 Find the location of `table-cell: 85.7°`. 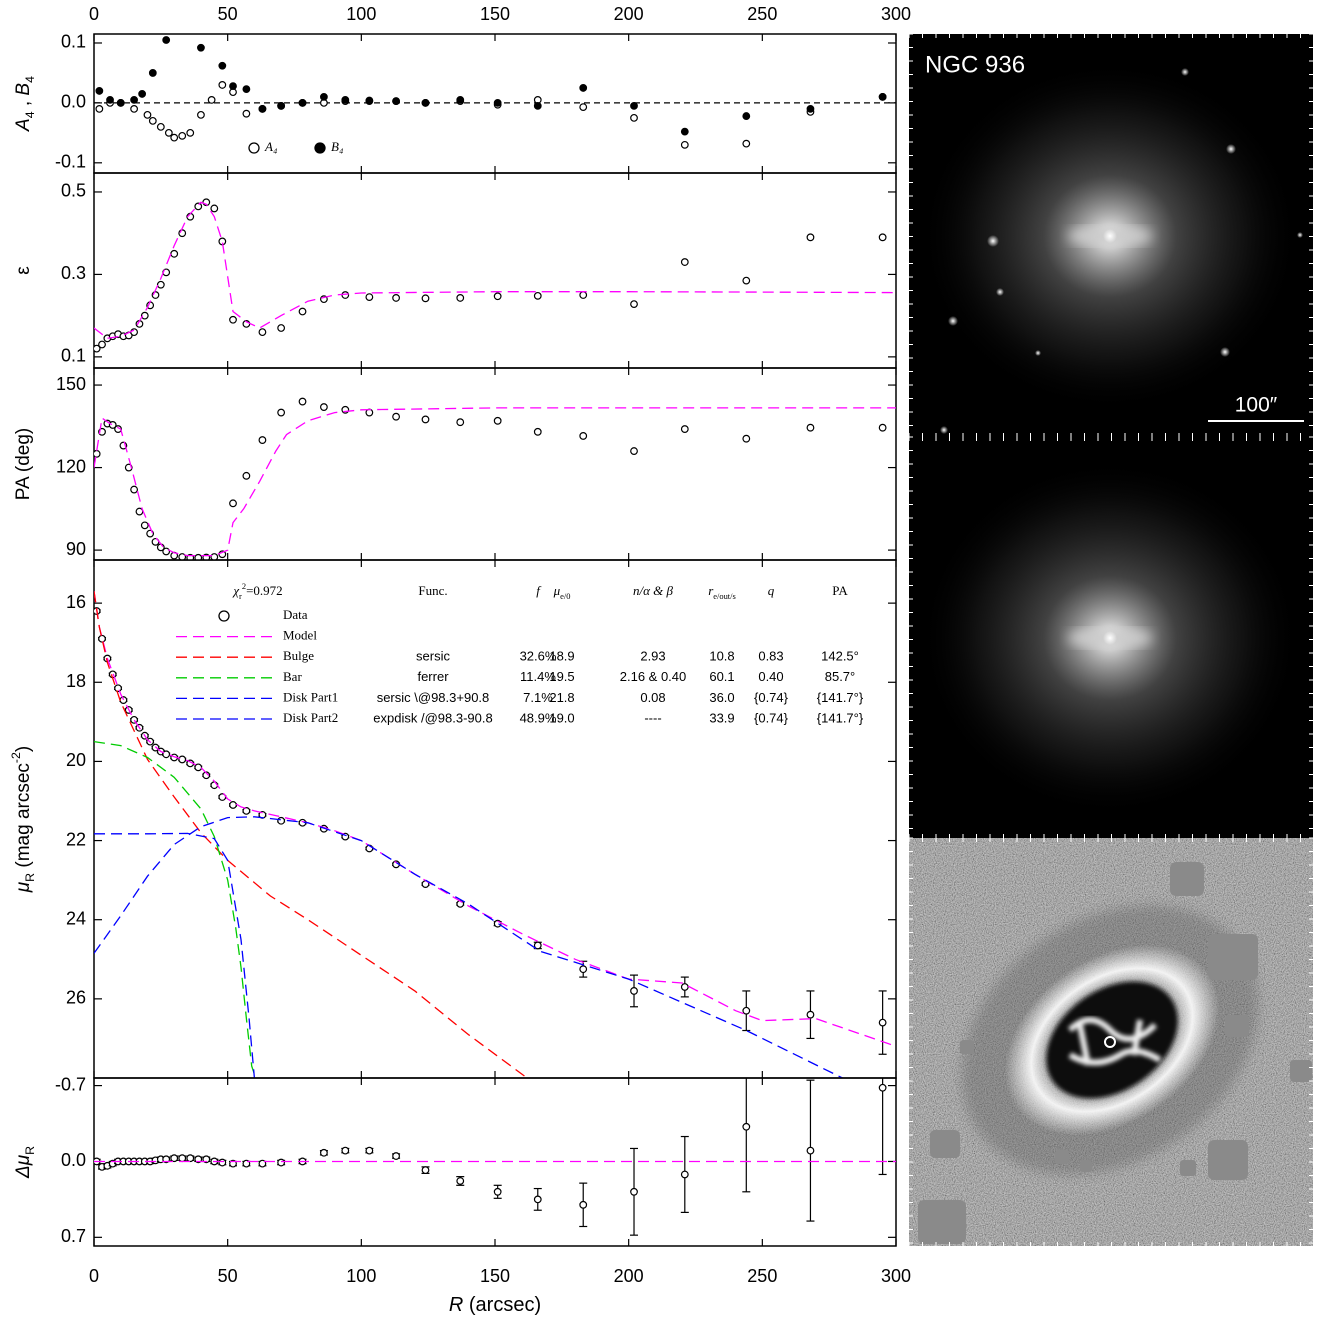

table-cell: 85.7° is located at coordinates (840, 676).